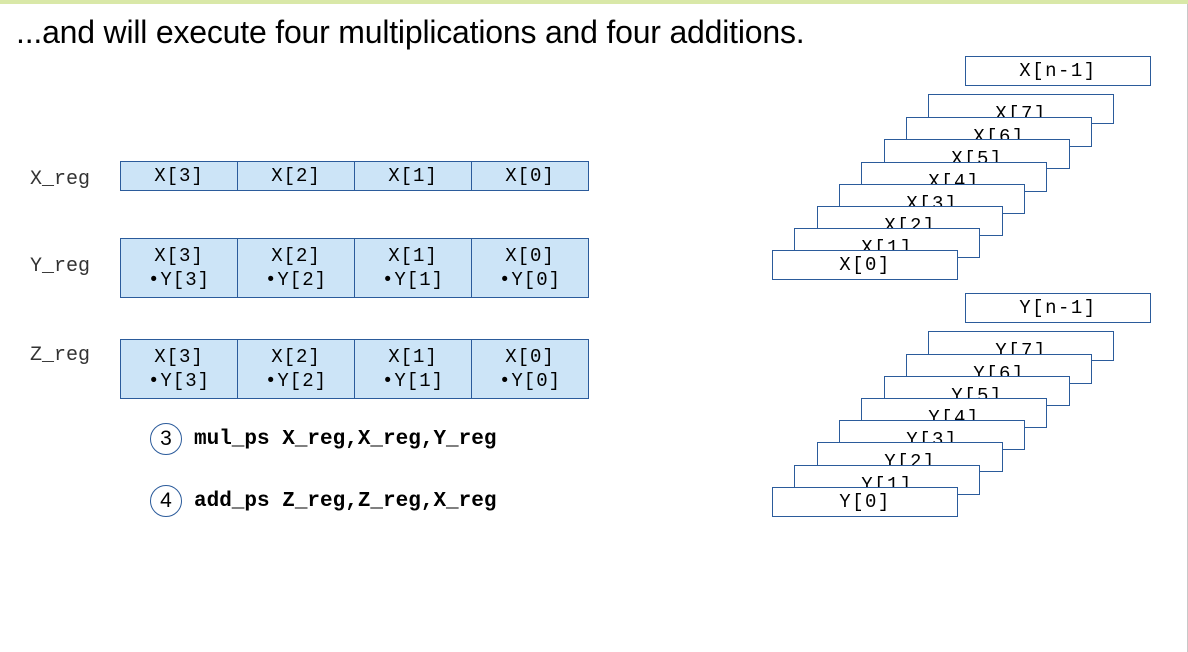 The width and height of the screenshot is (1188, 652). I want to click on step-add: 4 add_ps Z_reg,Z_reg,X_reg, so click(323, 501).